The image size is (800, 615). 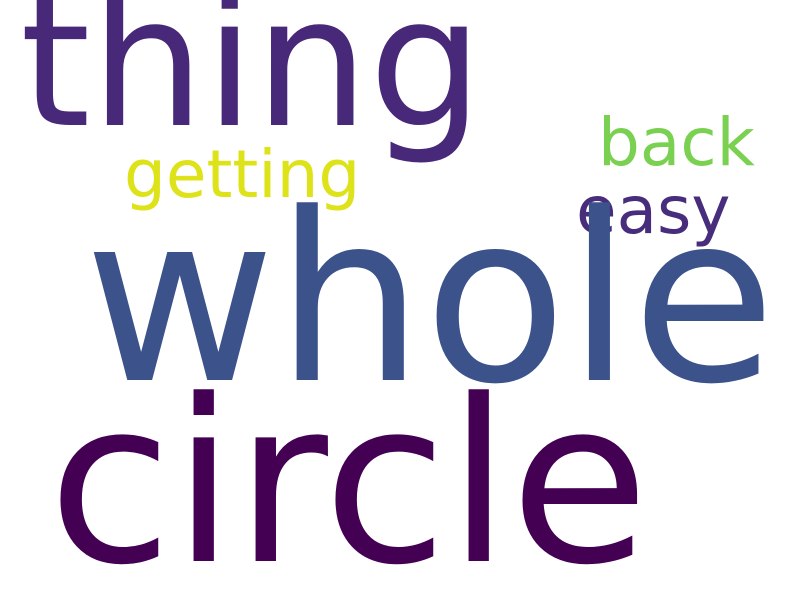 What do you see at coordinates (653, 210) in the screenshot?
I see `word-easy: easy` at bounding box center [653, 210].